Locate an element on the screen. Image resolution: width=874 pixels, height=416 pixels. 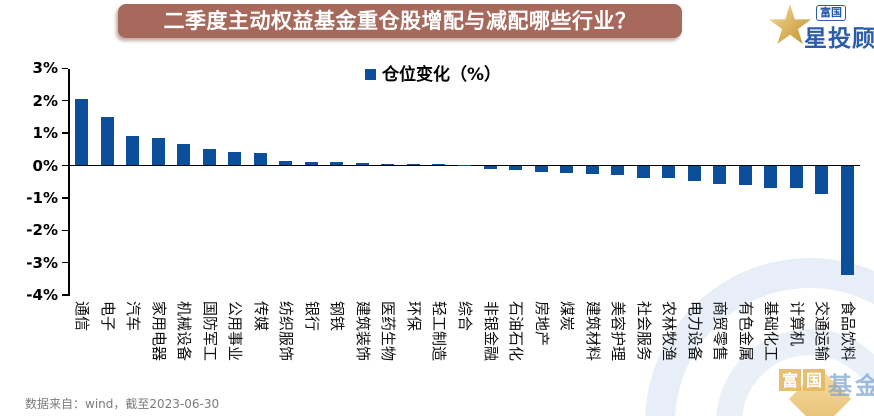
x-axis-label: 计算机 is located at coordinates (796, 324).